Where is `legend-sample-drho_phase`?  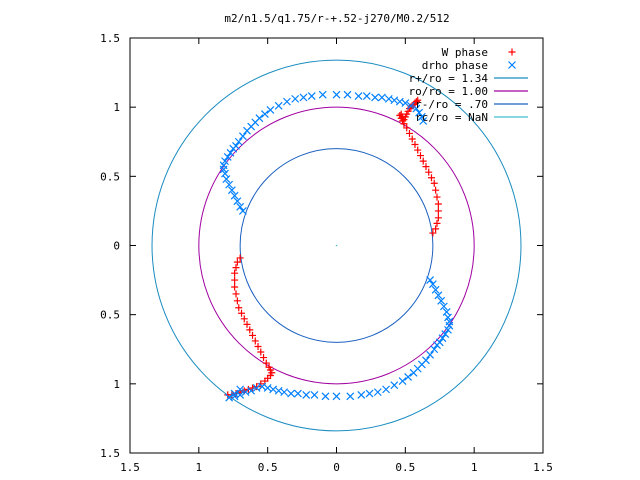 legend-sample-drho_phase is located at coordinates (512, 65).